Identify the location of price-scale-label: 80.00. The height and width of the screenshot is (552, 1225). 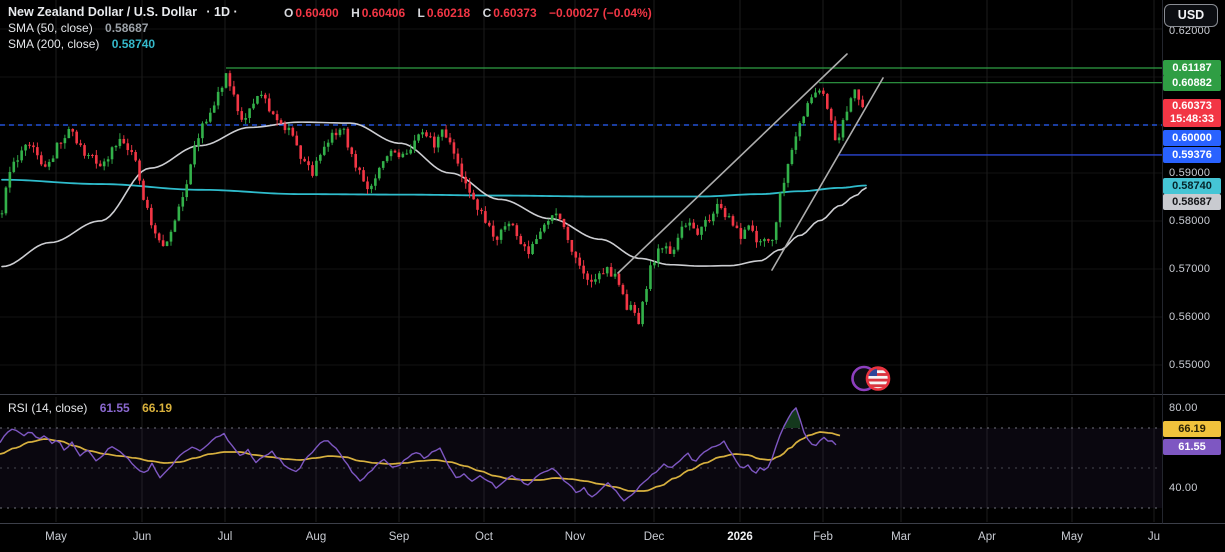
(1183, 408).